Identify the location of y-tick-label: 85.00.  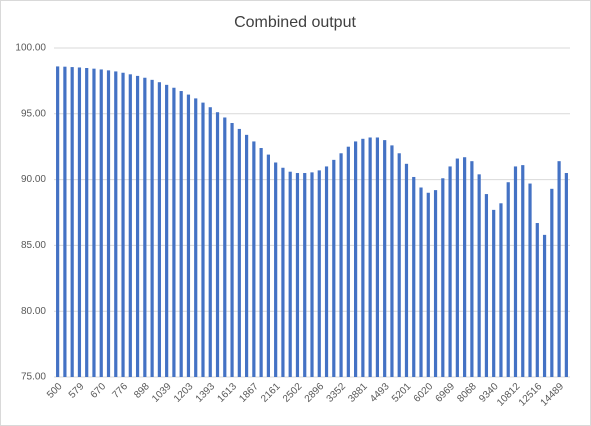
(33, 245).